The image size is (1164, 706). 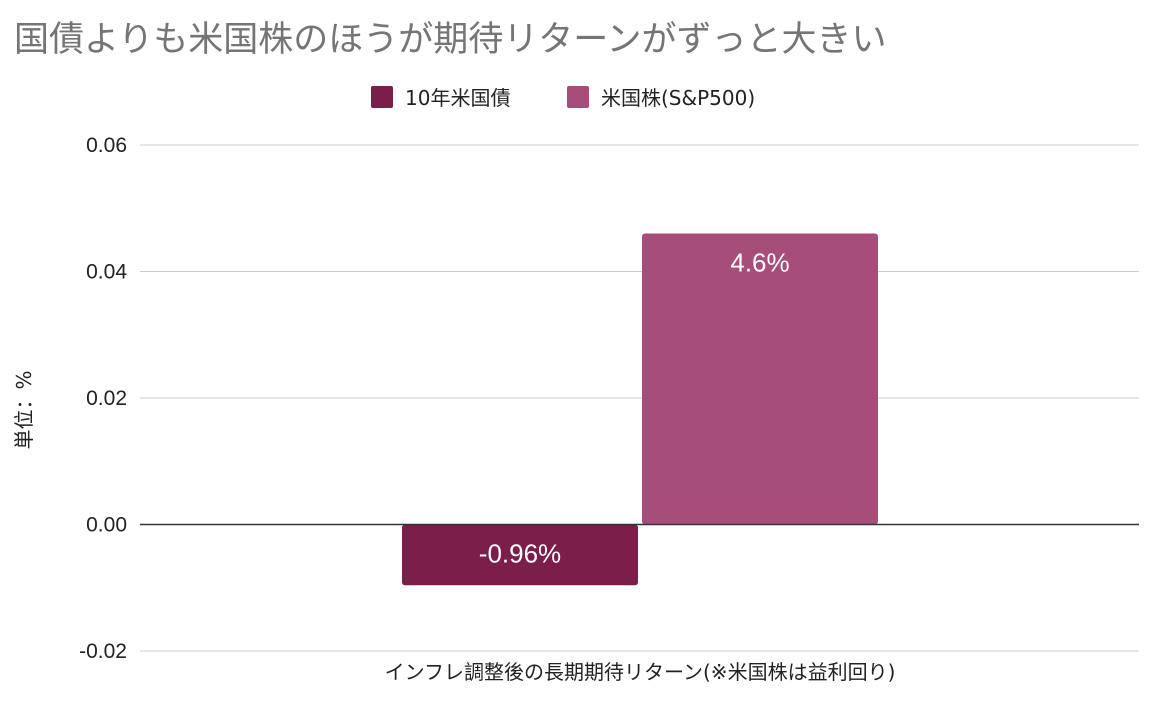 I want to click on y-tick-label: -0.02, so click(x=103, y=651).